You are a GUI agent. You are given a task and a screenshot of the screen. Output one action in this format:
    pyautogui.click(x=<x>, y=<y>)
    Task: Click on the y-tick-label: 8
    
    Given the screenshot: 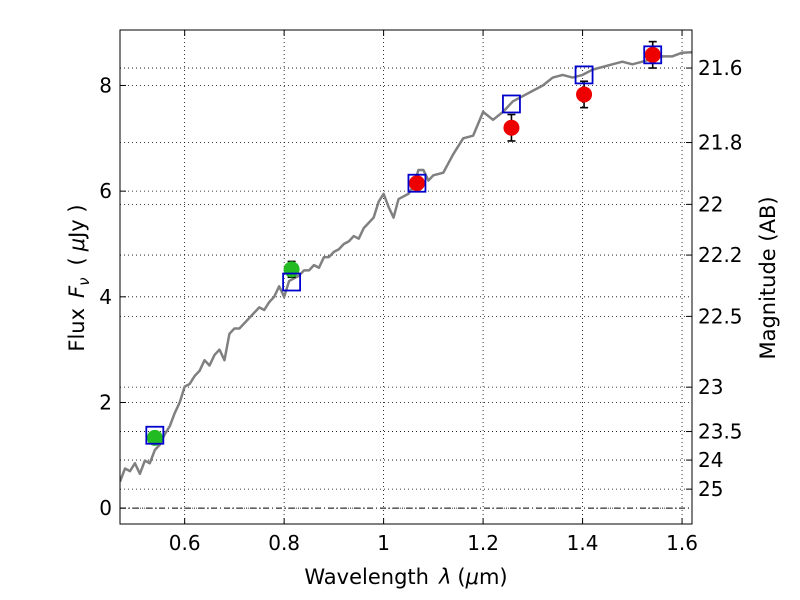 What is the action you would take?
    pyautogui.click(x=105, y=85)
    